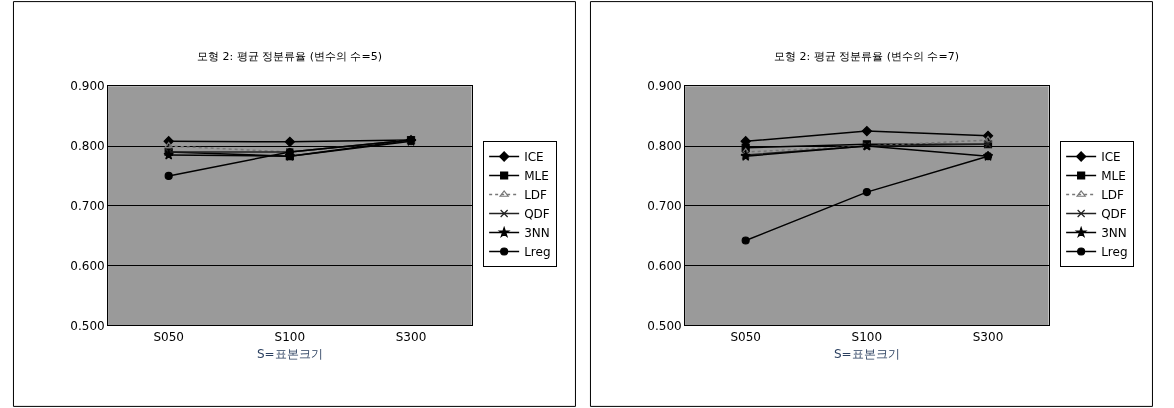 This screenshot has height=408, width=1174. I want to click on chart-title: 모형 2: 평균 정분류율 (변수의 수=7), so click(866, 56).